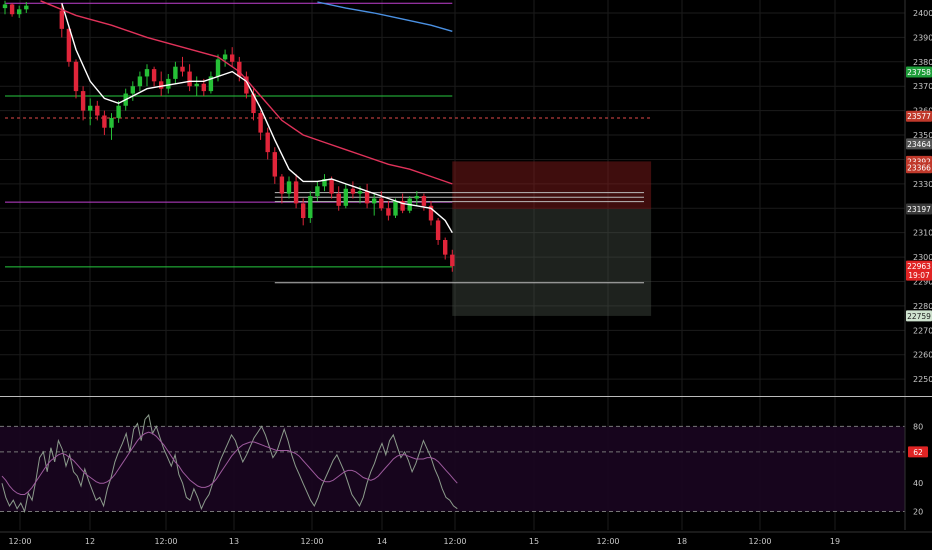  Describe the element at coordinates (922, 13) in the screenshot. I see `y-tick-label: 24000` at that location.